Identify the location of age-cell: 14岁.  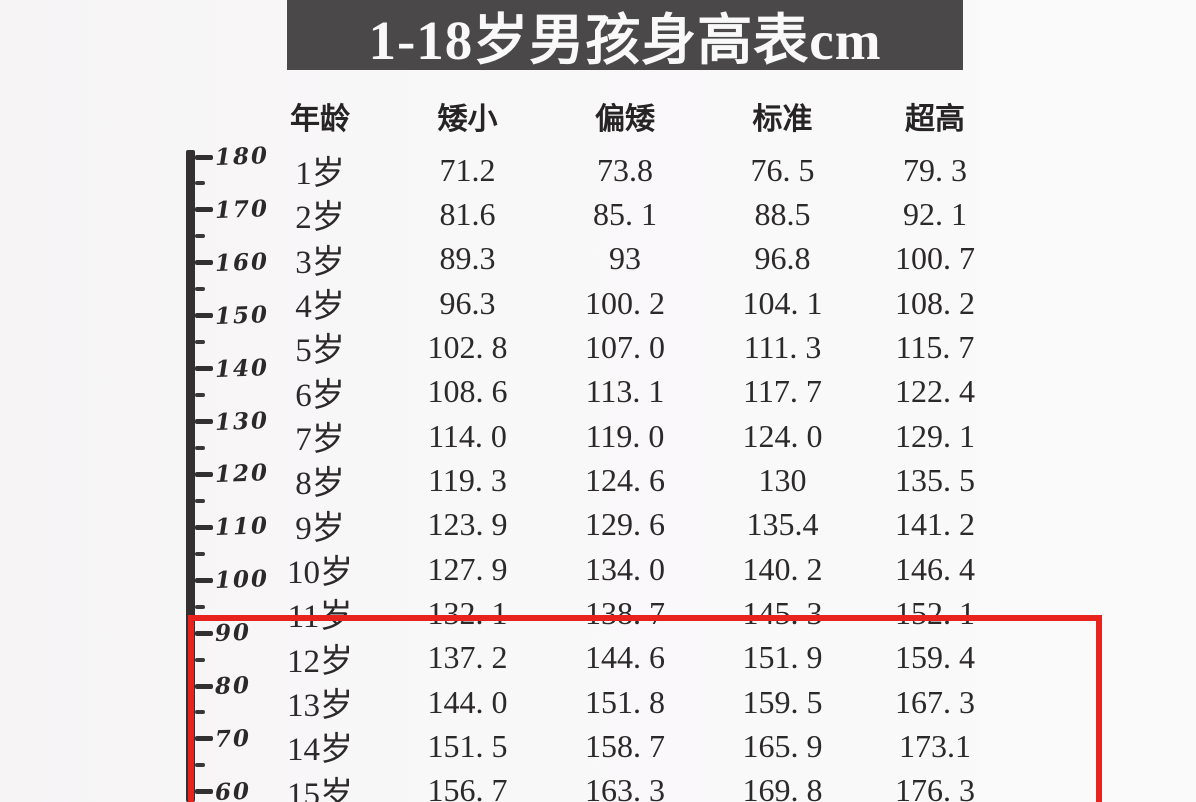
(320, 750).